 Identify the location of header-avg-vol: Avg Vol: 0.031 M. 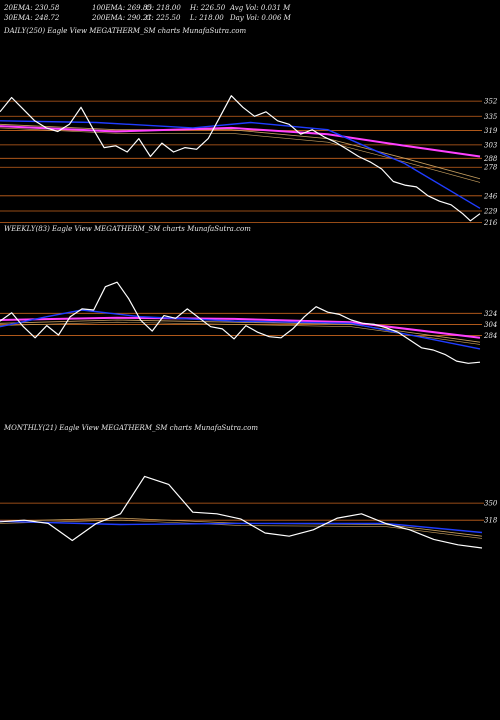
(260, 8).